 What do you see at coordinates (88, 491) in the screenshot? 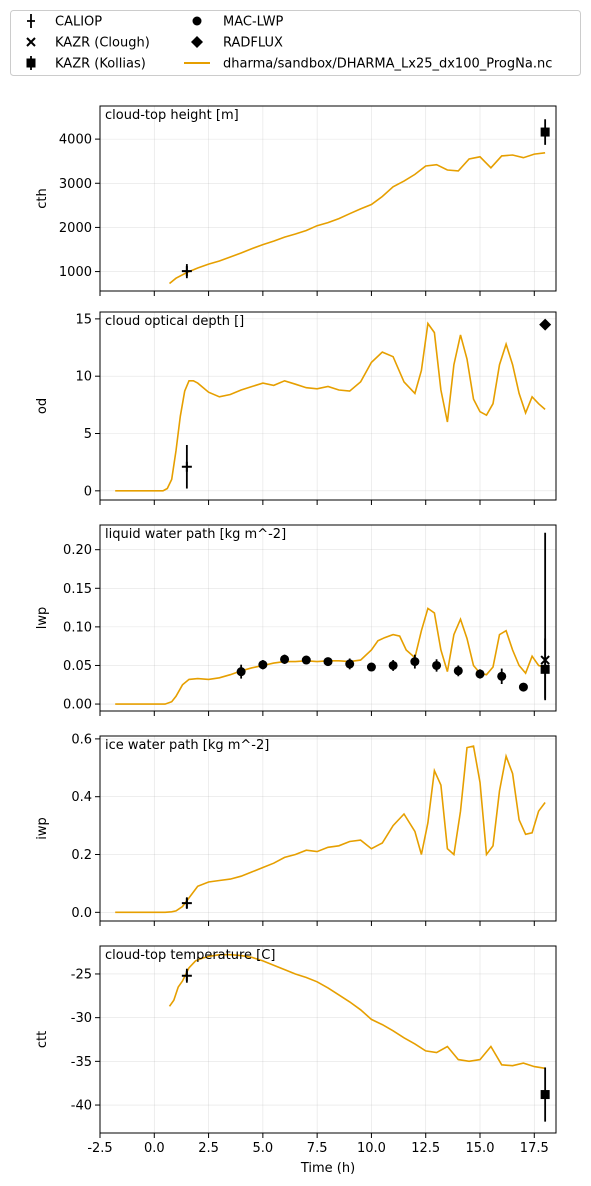
I see `y-tick-label: 0` at bounding box center [88, 491].